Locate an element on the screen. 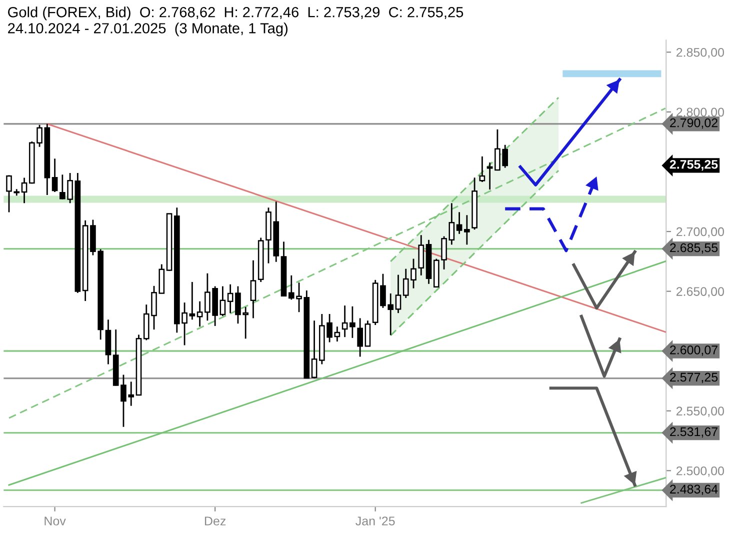  y-tick-label: 2.700,00 is located at coordinates (700, 232).